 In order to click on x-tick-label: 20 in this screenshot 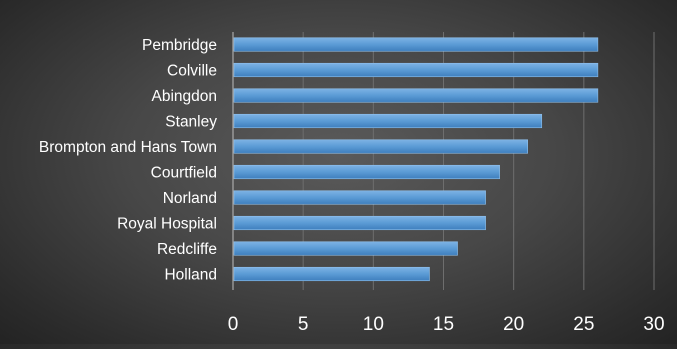, I will do `click(513, 324)`.